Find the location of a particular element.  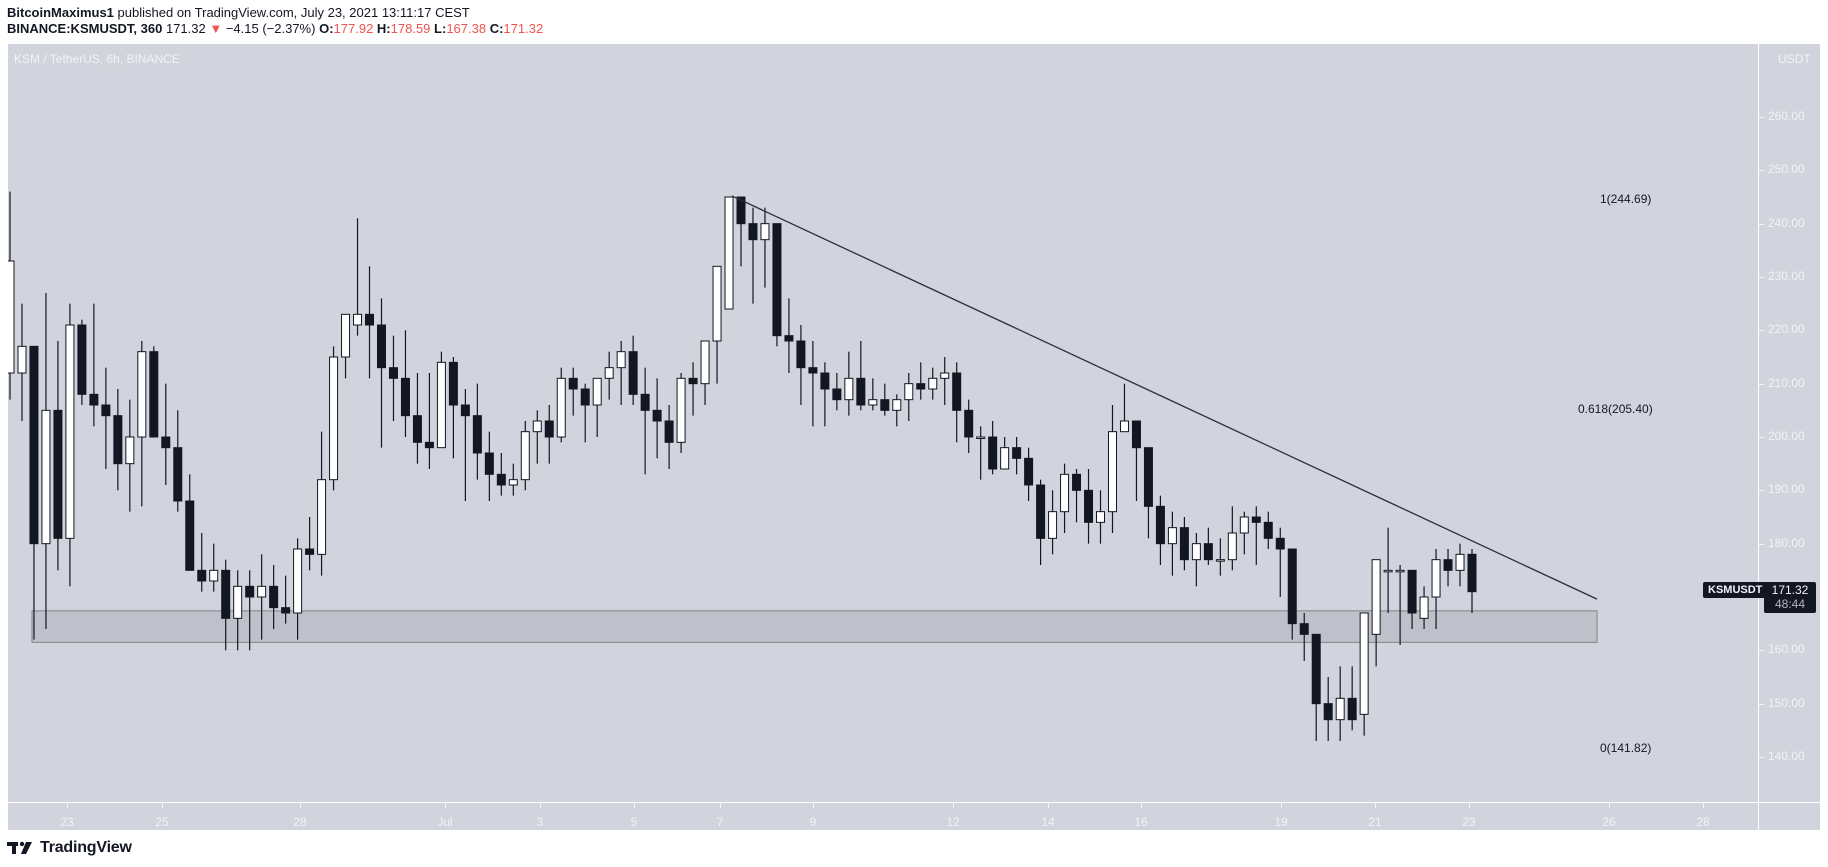

time-tick-label: Jul is located at coordinates (445, 822).